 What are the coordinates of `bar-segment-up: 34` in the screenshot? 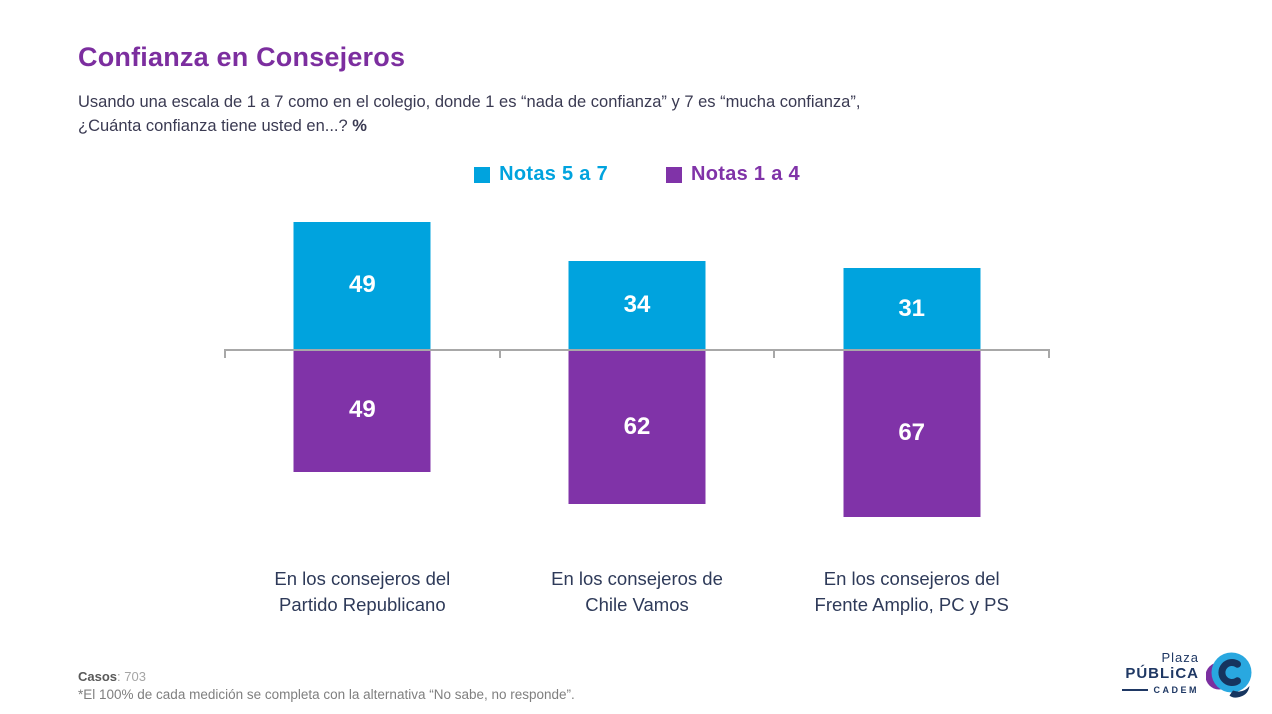 It's located at (637, 304).